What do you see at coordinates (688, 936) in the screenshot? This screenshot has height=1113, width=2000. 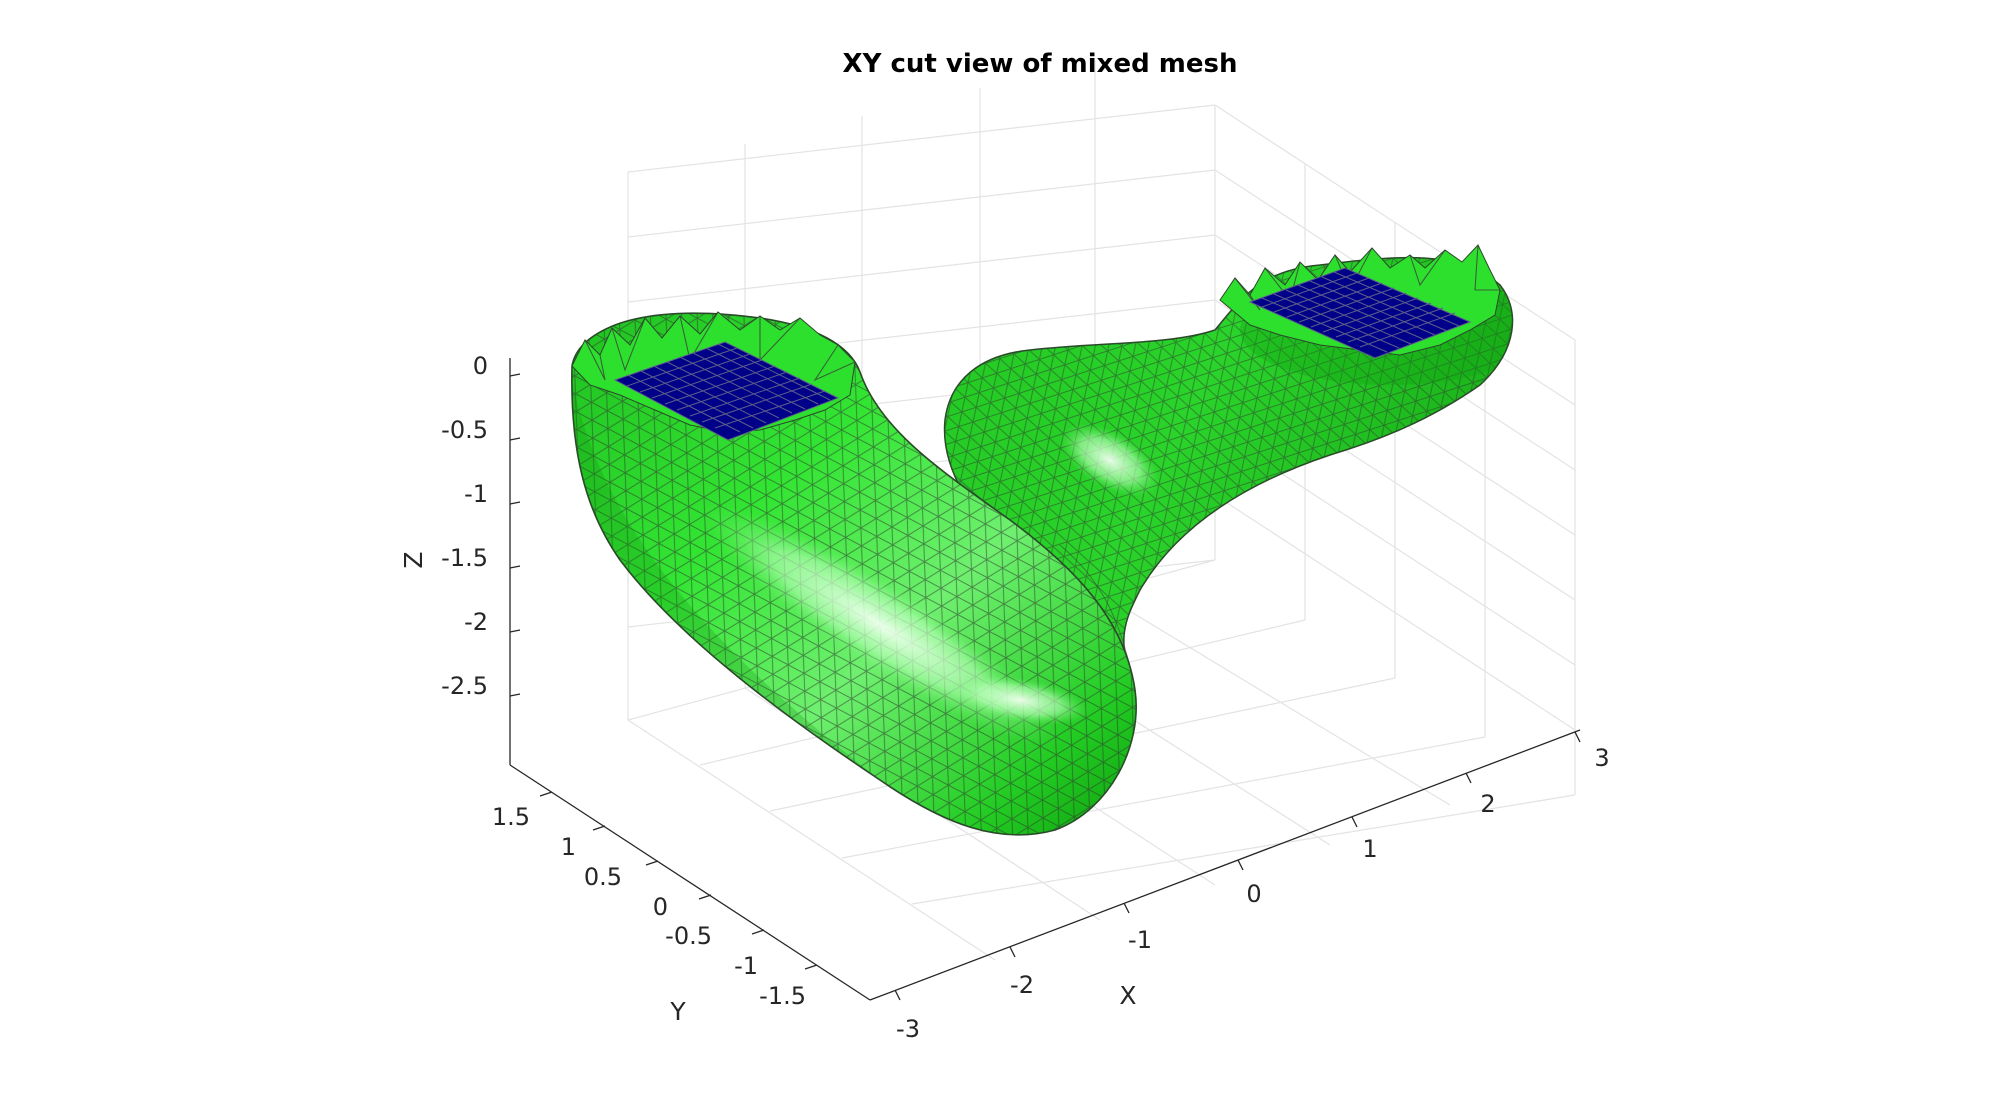 I see `y-tick-label: -0.5` at bounding box center [688, 936].